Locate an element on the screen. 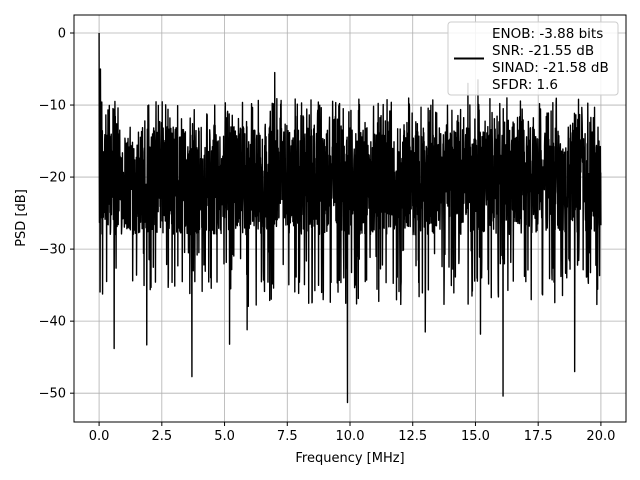  x-tick-label: 15.0 is located at coordinates (475, 436).